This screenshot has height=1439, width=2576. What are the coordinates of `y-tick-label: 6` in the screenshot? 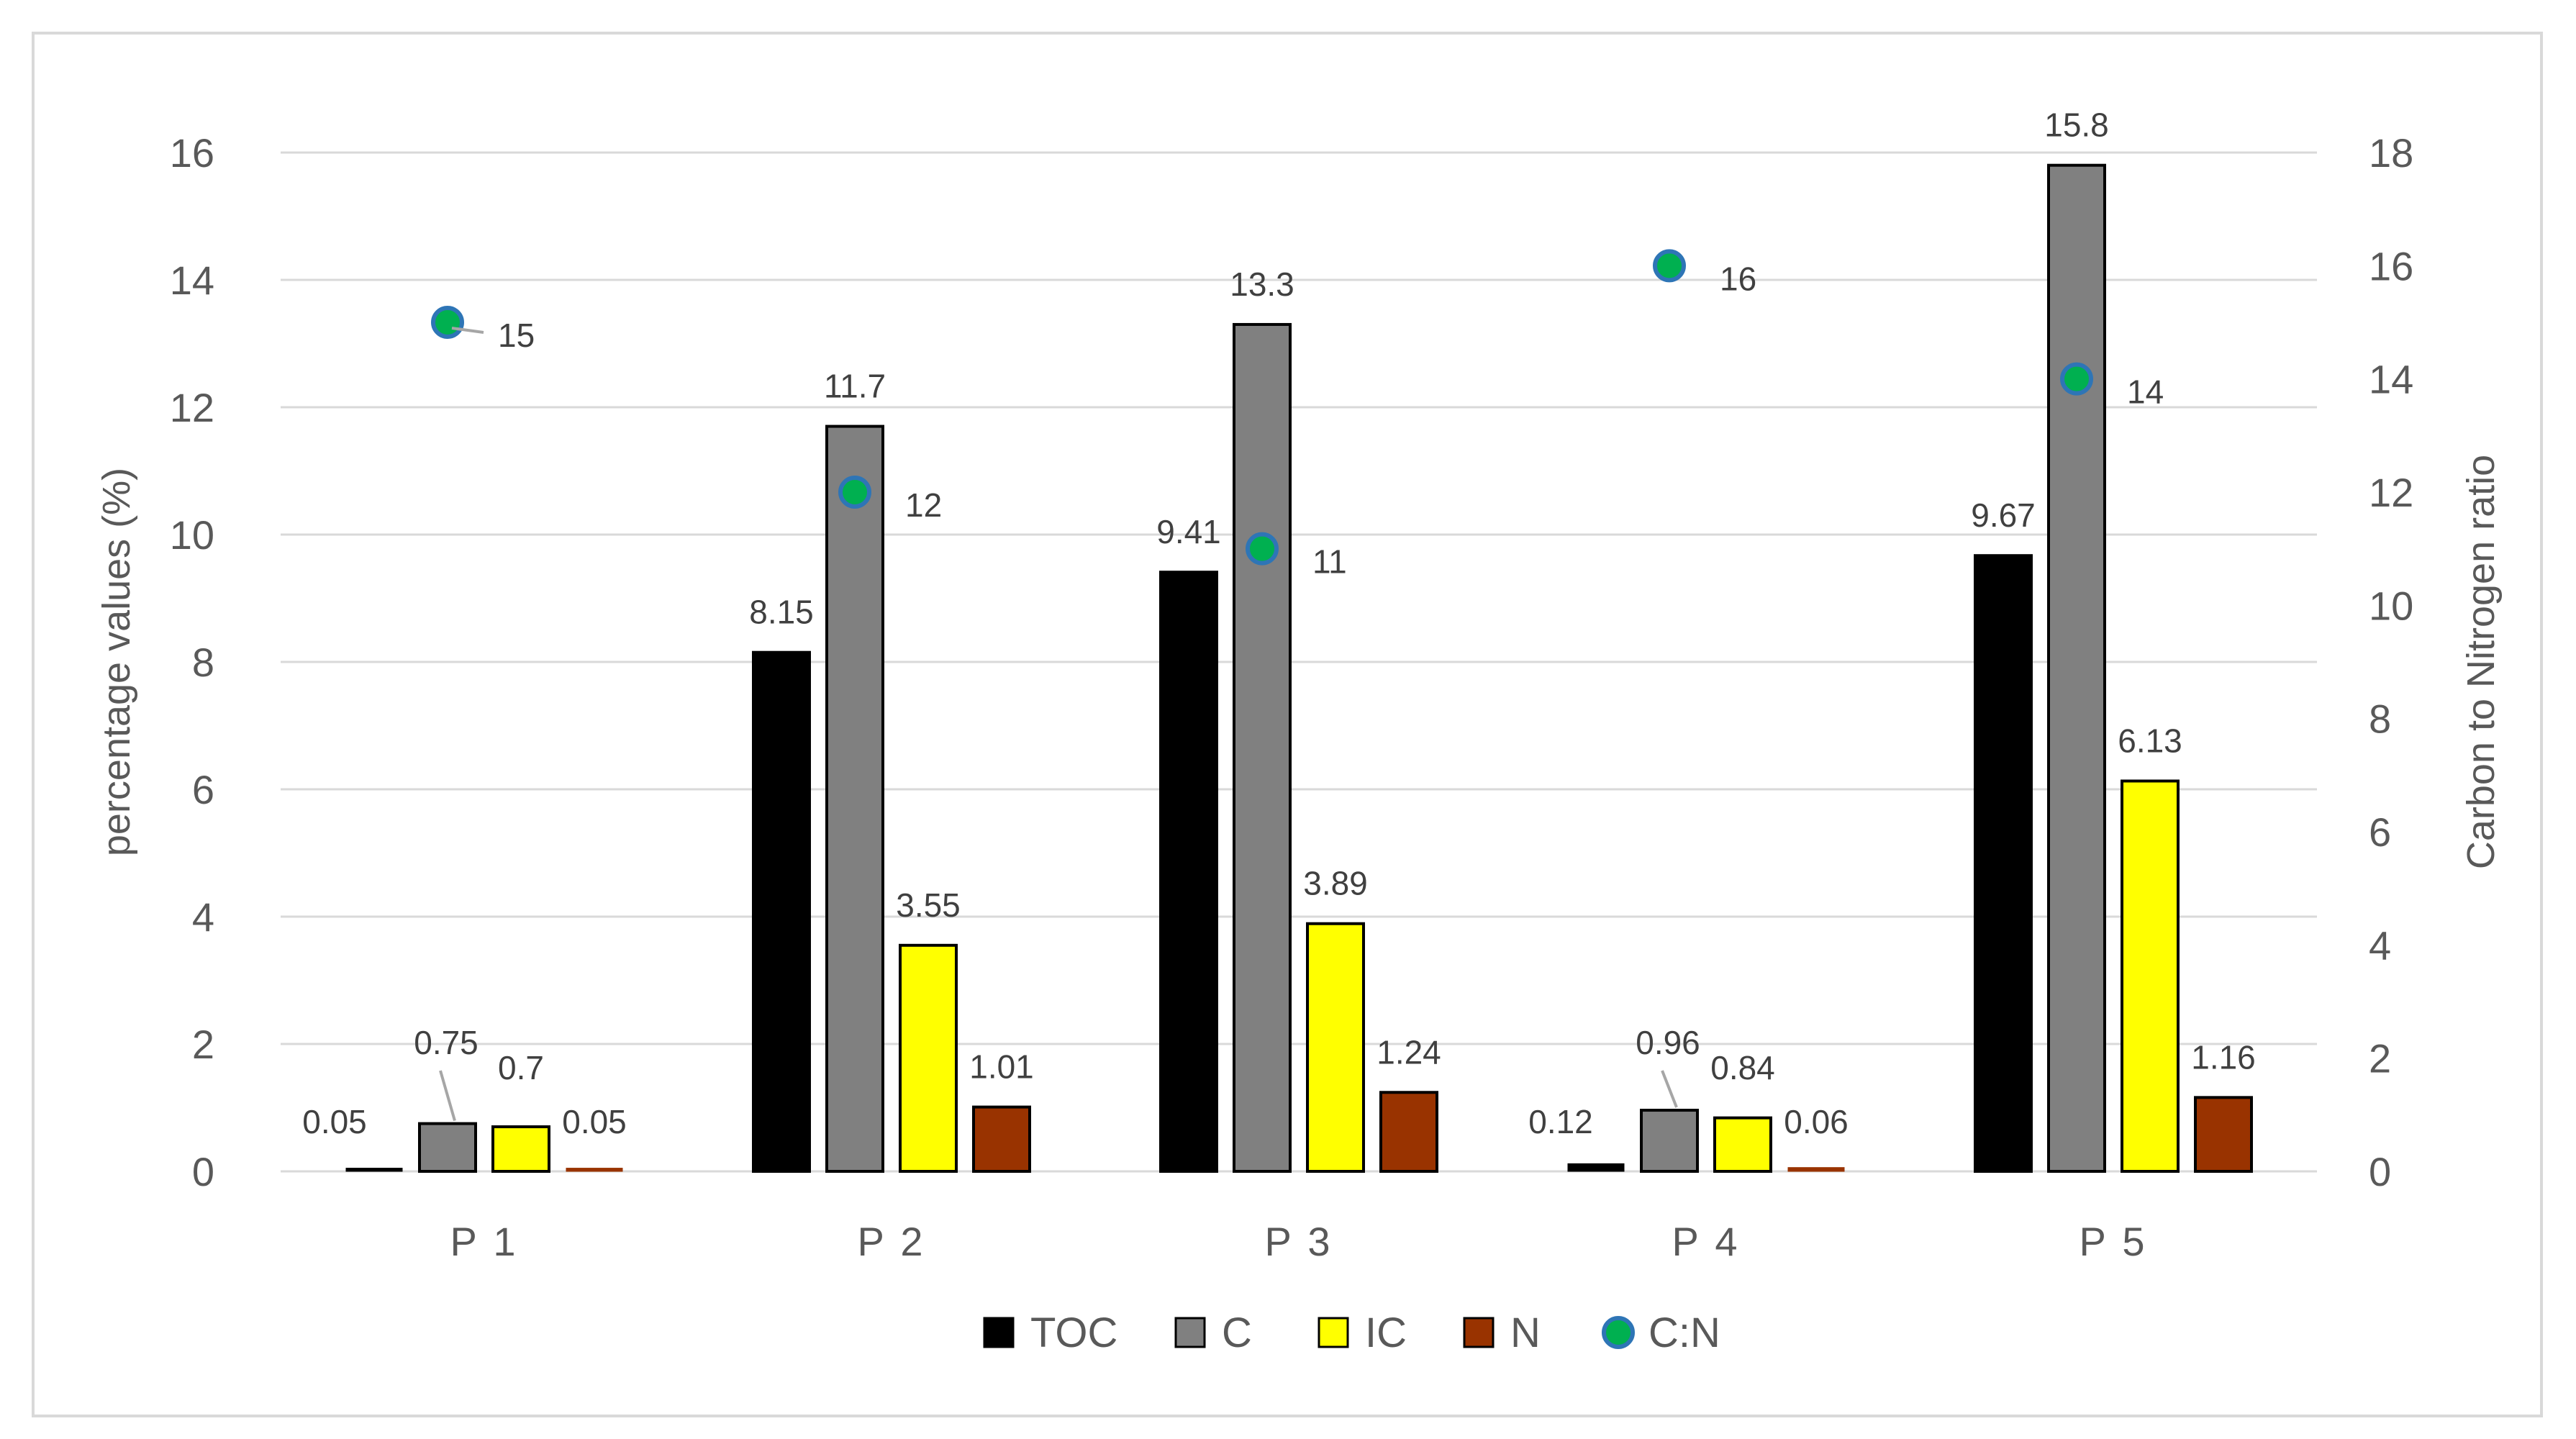 It's located at (203, 790).